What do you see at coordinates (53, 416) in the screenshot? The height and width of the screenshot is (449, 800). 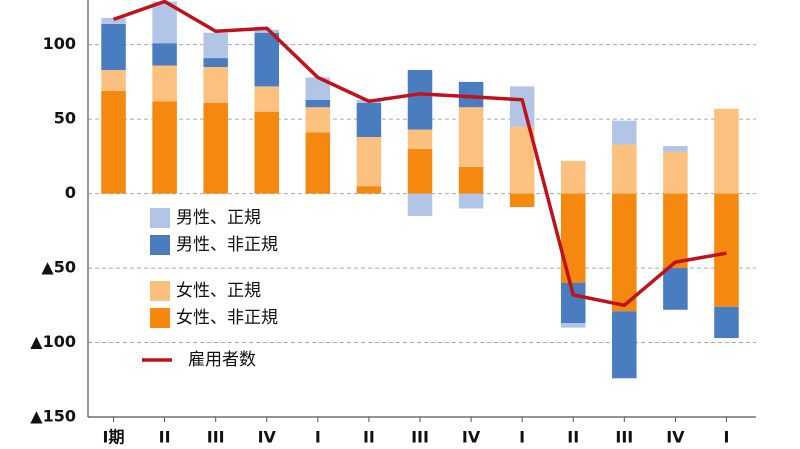 I see `y-tick-label: ▲150` at bounding box center [53, 416].